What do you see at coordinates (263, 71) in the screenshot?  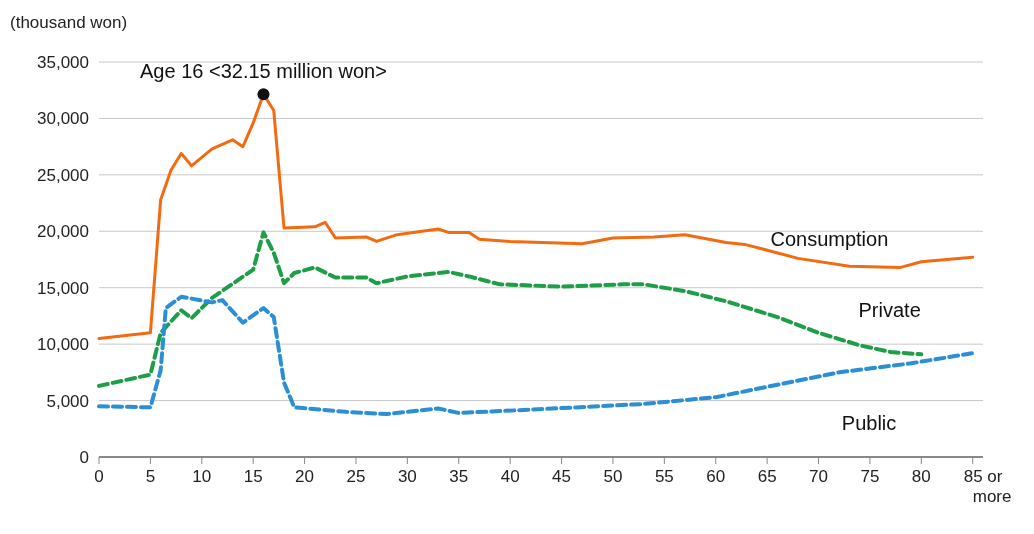 I see `annotation: Age 16 <32.15 million won>` at bounding box center [263, 71].